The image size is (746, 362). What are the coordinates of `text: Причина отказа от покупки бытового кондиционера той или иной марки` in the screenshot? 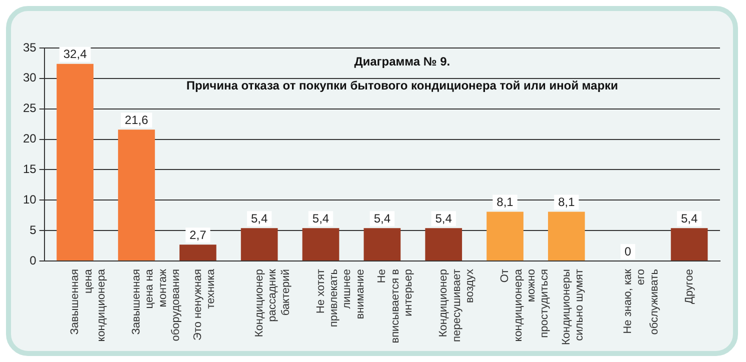 It's located at (402, 85).